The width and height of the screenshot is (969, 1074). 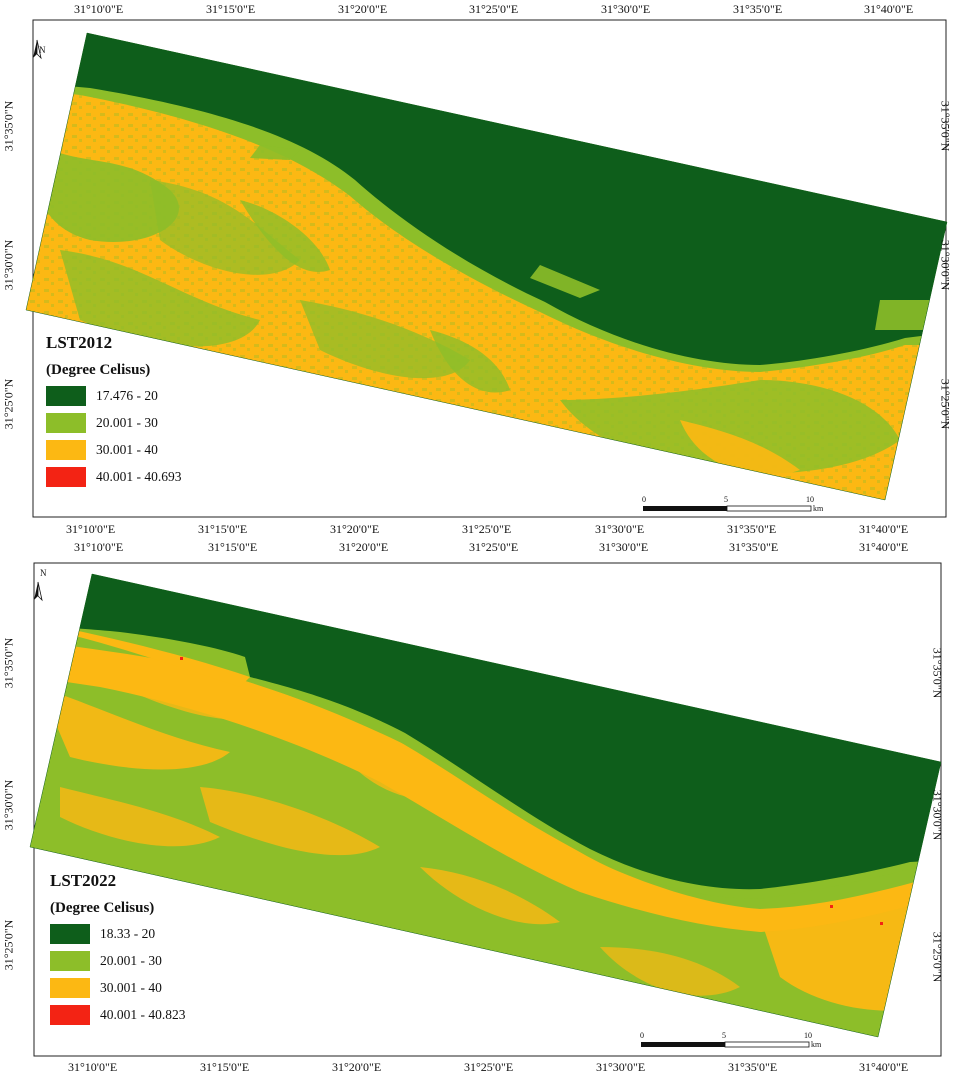 I want to click on legend-item: 18.33 - 20, so click(x=118, y=933).